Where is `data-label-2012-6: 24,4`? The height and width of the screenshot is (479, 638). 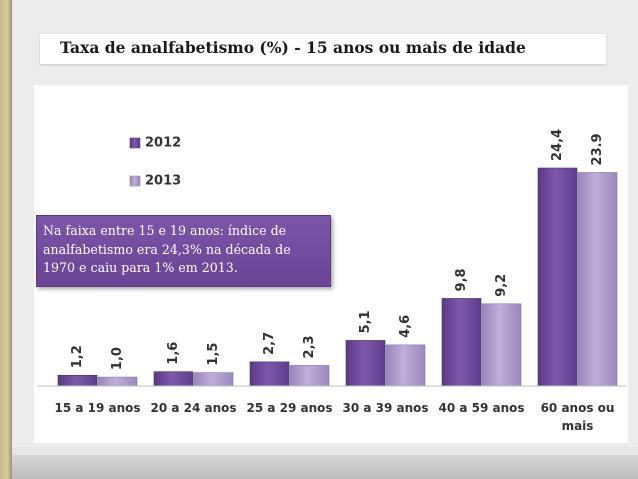 data-label-2012-6: 24,4 is located at coordinates (557, 145).